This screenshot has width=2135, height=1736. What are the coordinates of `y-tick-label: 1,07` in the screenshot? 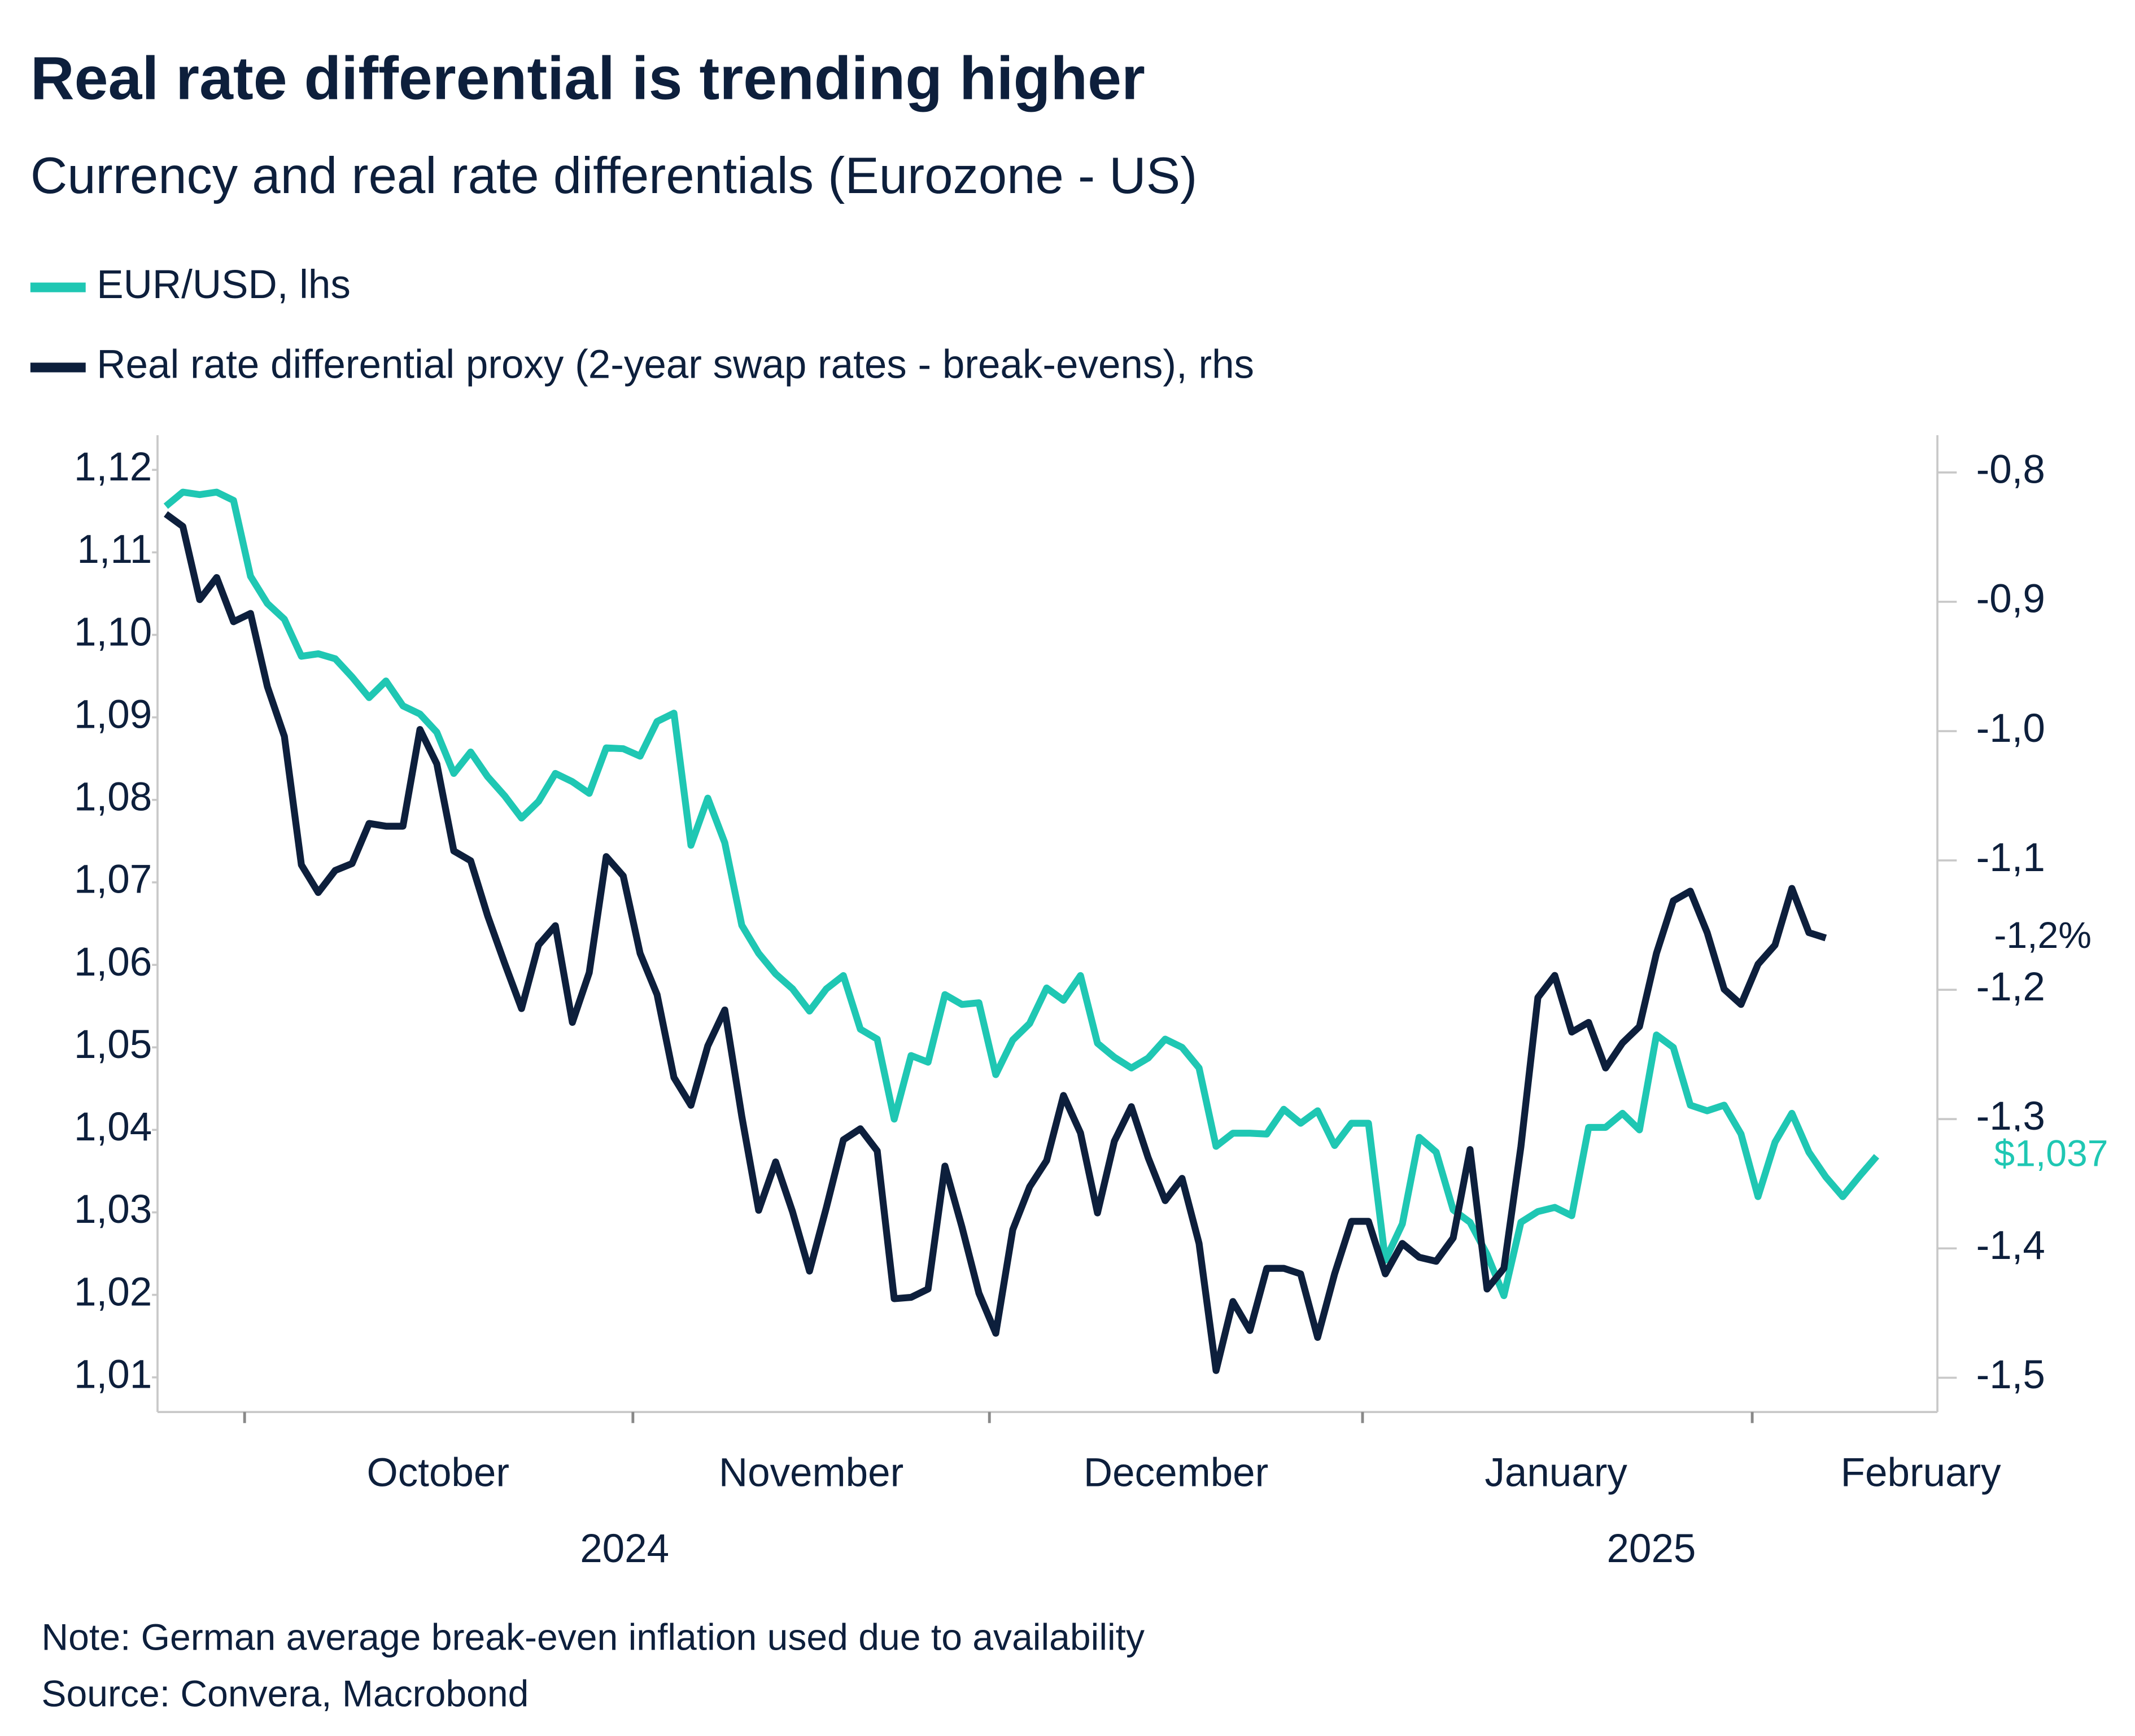 It's located at (113, 880).